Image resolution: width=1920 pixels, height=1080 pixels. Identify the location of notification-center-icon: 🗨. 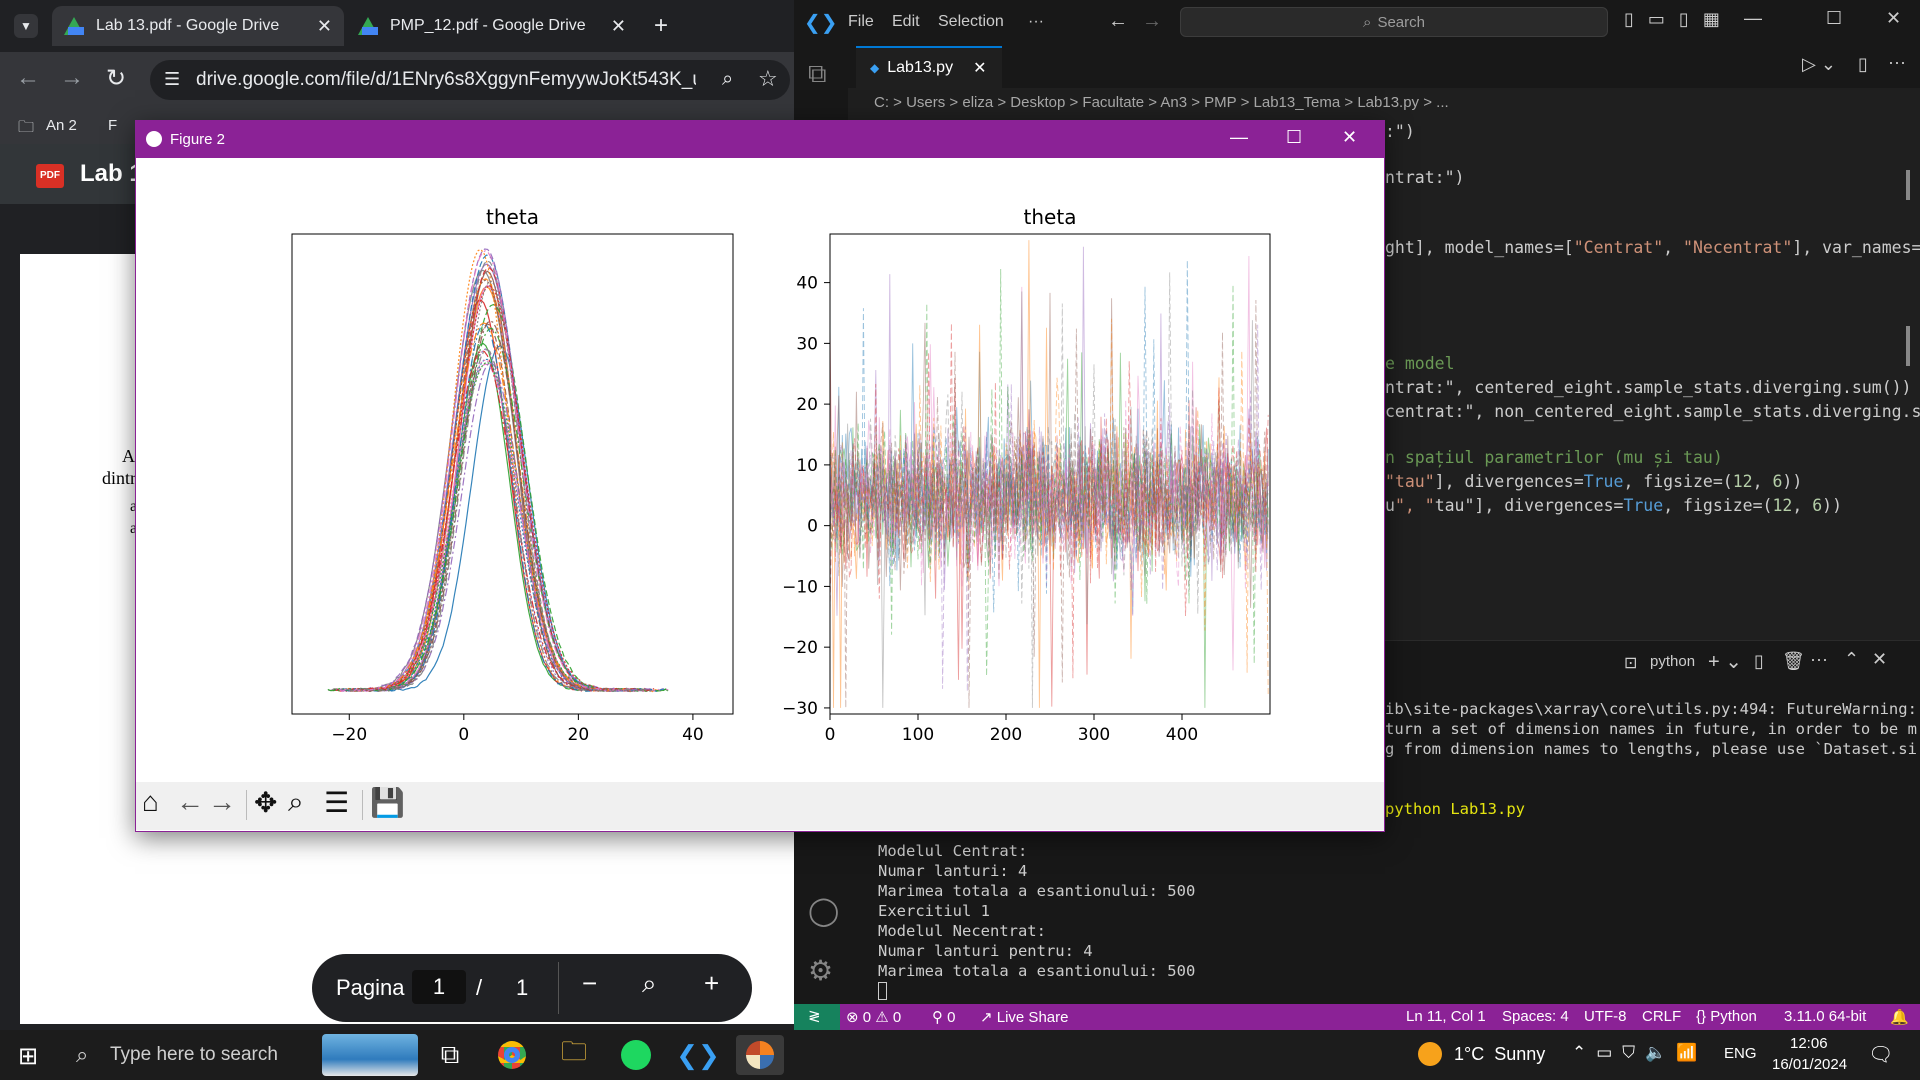
(1881, 1055).